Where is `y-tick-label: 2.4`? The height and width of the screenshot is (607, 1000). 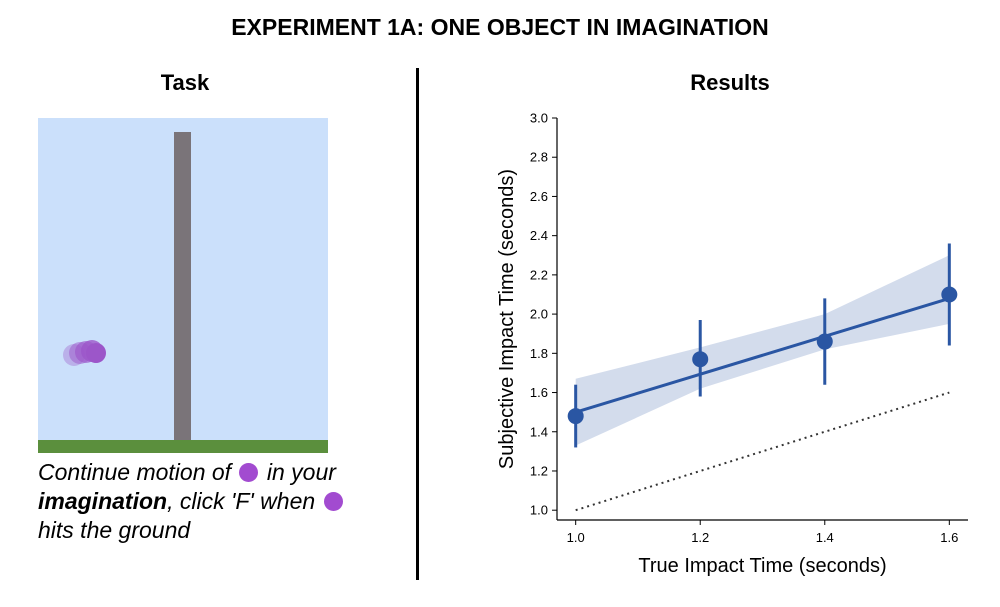 y-tick-label: 2.4 is located at coordinates (539, 235).